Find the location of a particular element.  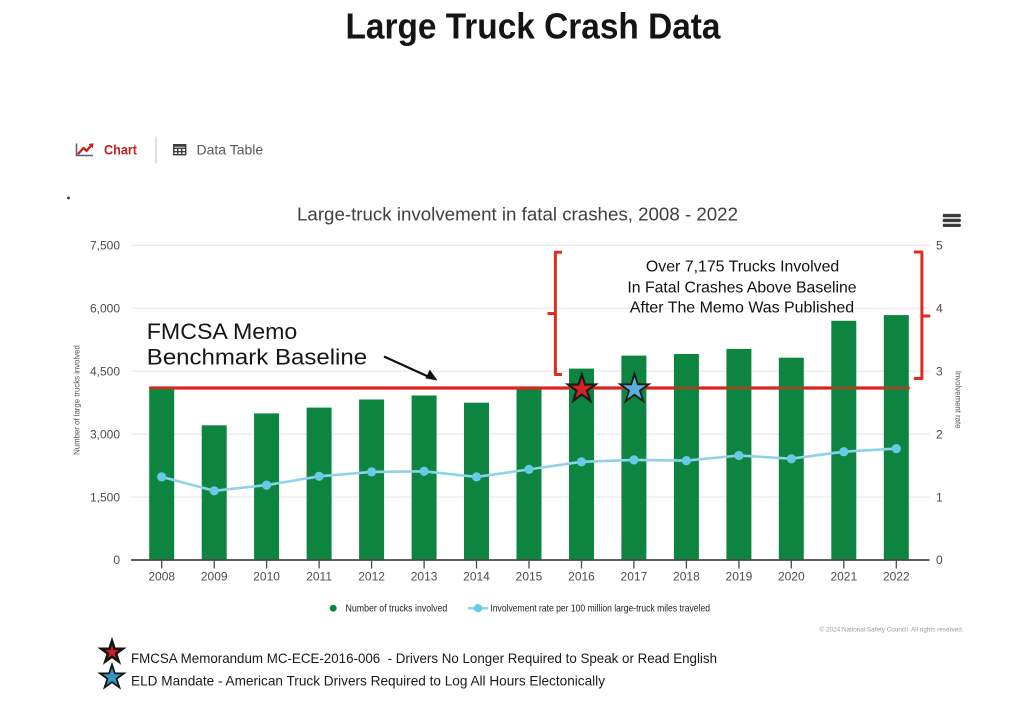

svg-text: Involvement rate is located at coordinates (958, 400).